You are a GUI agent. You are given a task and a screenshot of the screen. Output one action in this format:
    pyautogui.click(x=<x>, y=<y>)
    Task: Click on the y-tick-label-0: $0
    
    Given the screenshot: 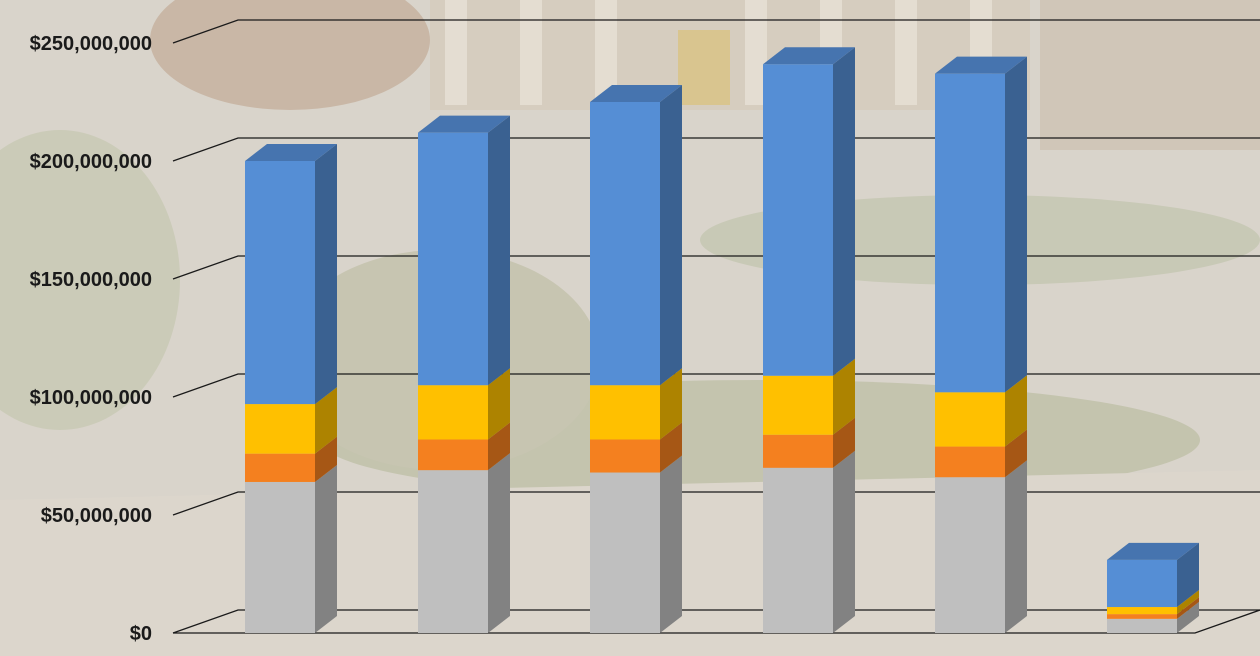 What is the action you would take?
    pyautogui.click(x=141, y=634)
    